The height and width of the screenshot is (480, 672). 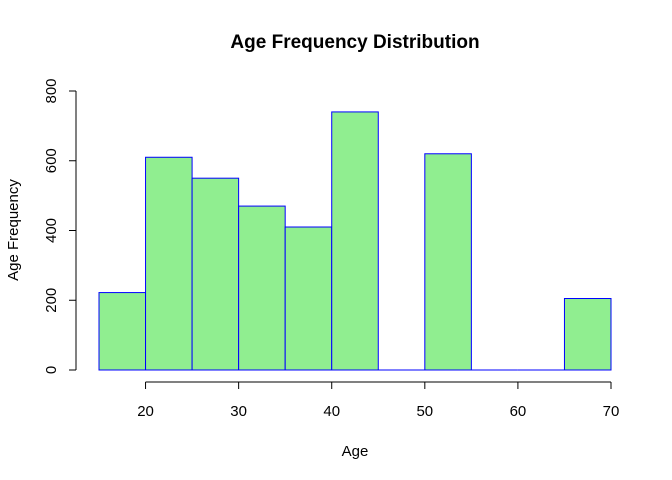 I want to click on x-tick-label: 70, so click(x=611, y=411).